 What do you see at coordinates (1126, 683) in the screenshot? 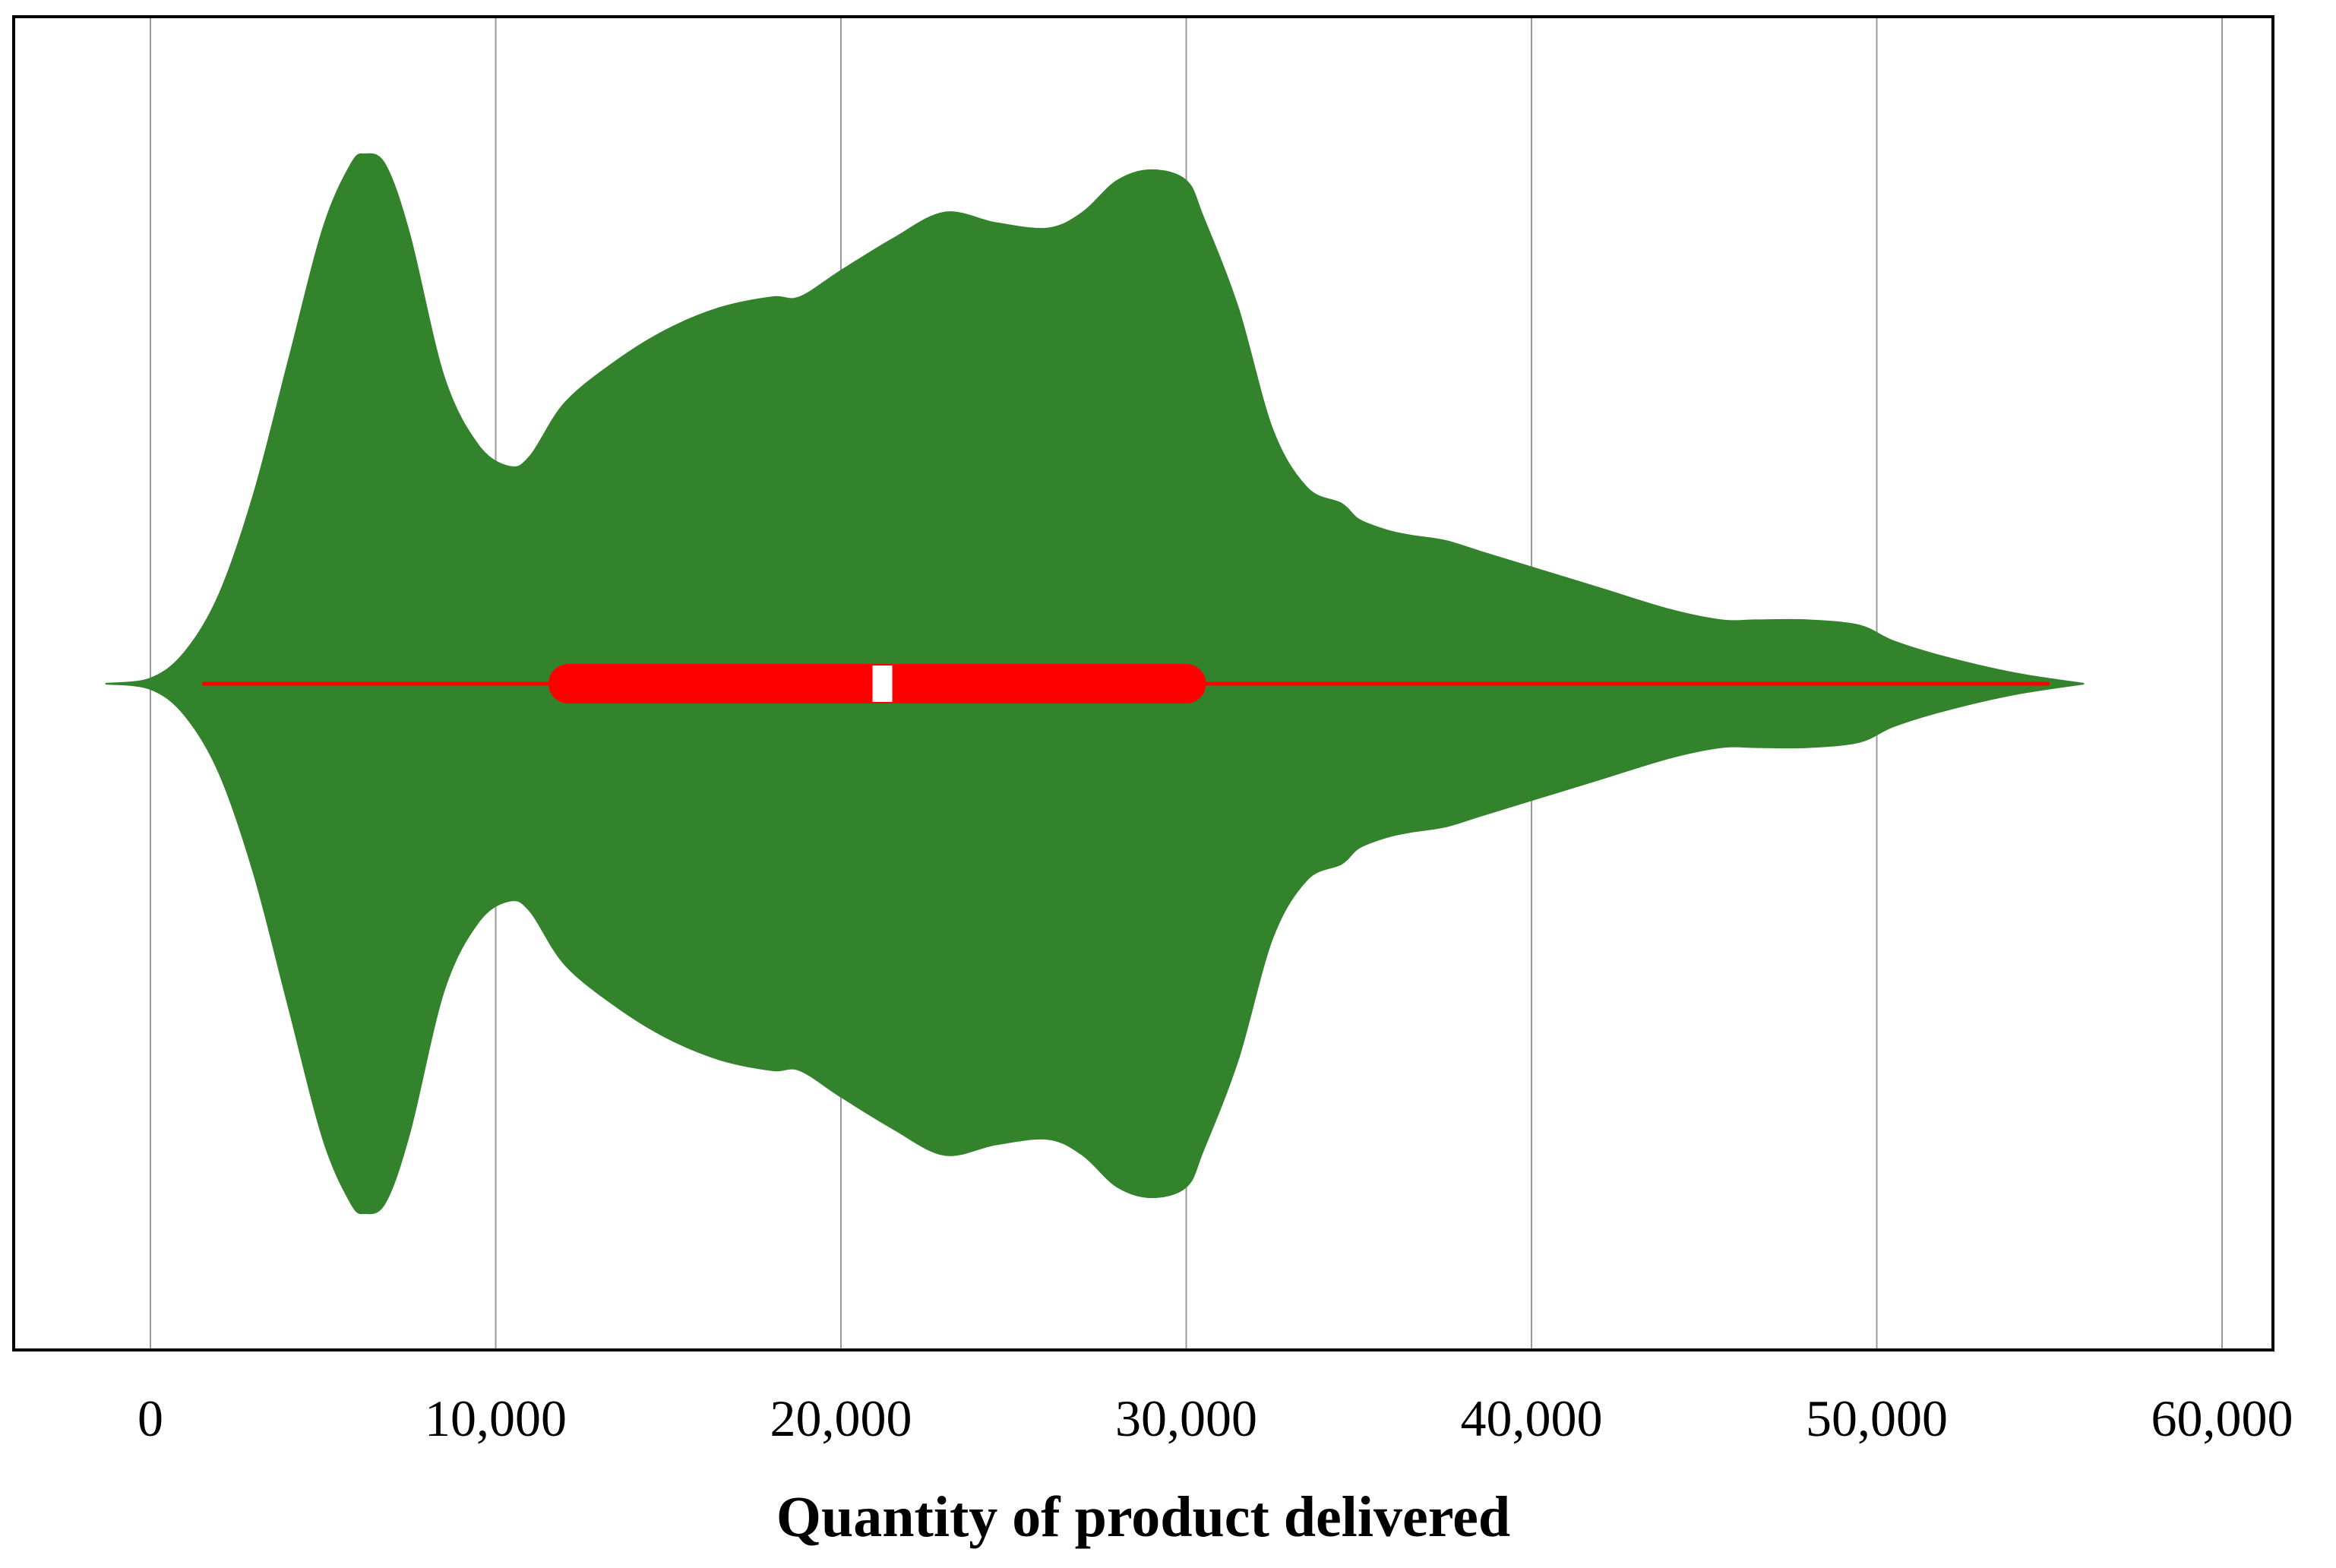
I see `box-plot` at bounding box center [1126, 683].